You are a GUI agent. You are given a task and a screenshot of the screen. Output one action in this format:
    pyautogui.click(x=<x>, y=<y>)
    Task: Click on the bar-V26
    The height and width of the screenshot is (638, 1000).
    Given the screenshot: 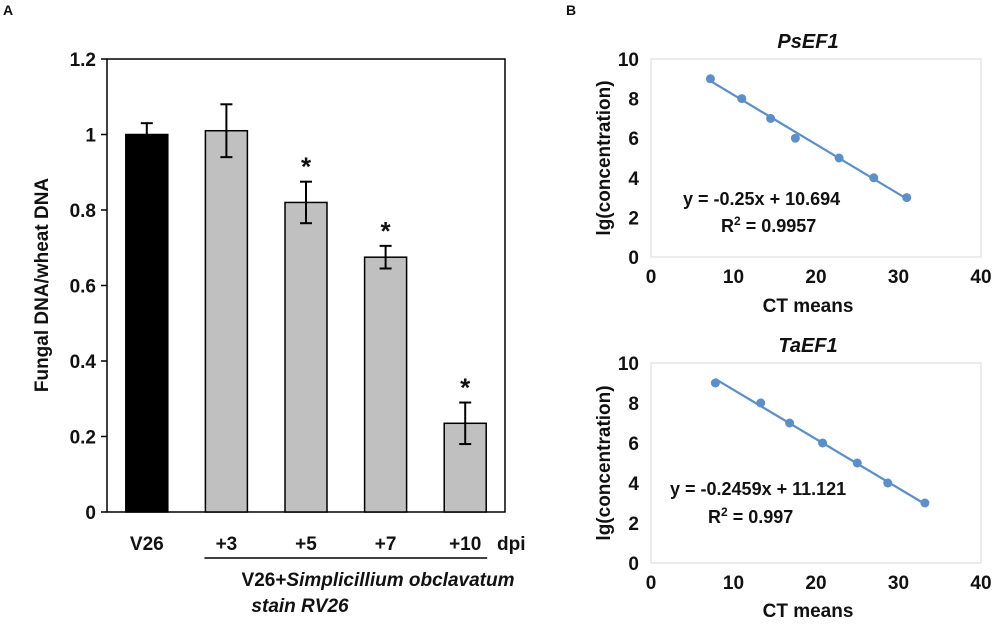 What is the action you would take?
    pyautogui.click(x=147, y=323)
    